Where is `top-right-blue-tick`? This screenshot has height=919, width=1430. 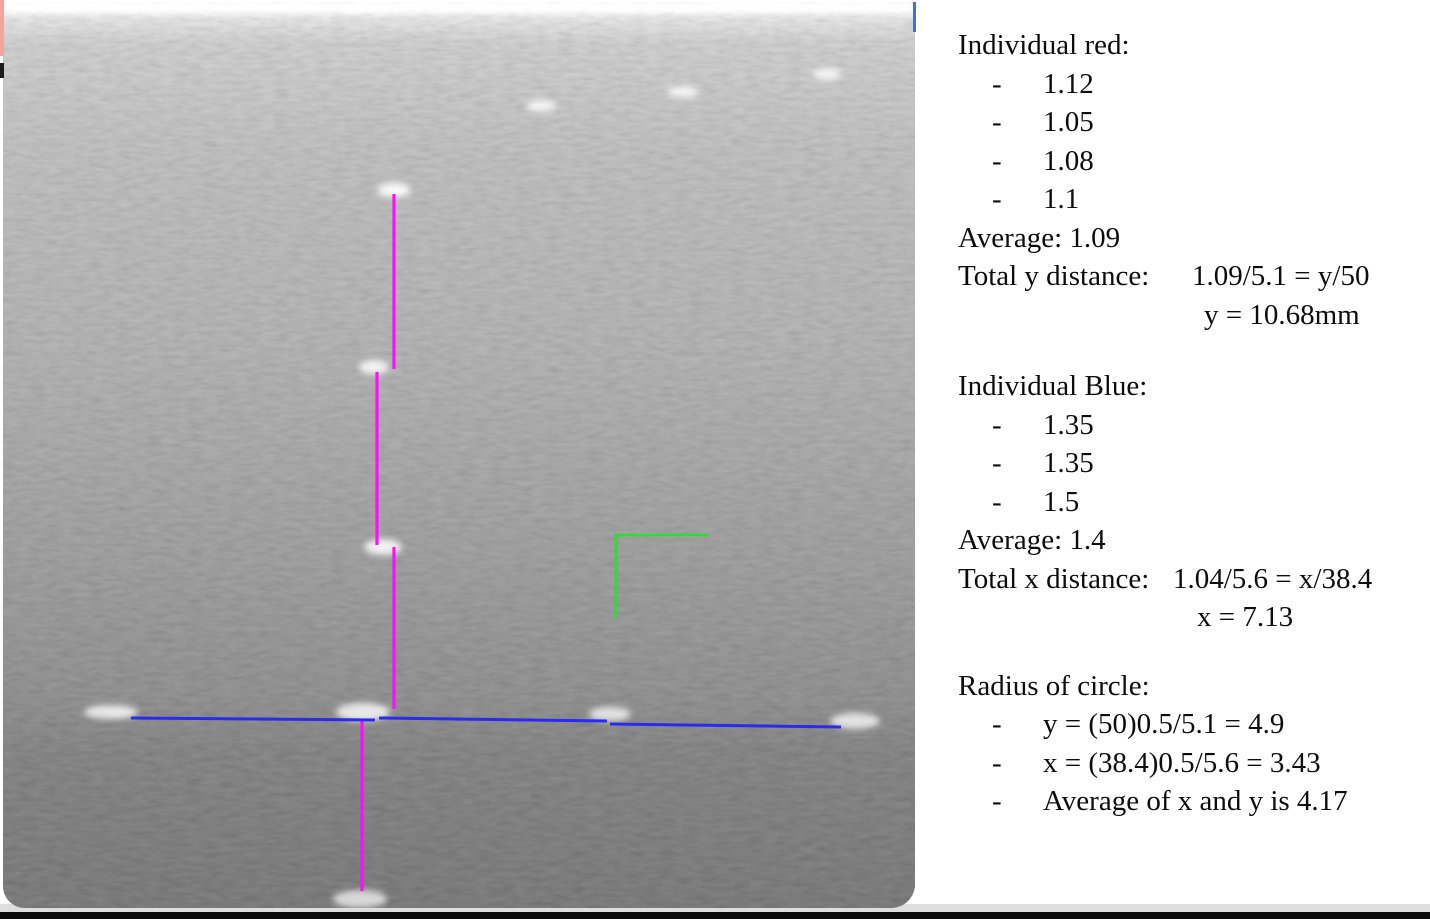 top-right-blue-tick is located at coordinates (914, 17).